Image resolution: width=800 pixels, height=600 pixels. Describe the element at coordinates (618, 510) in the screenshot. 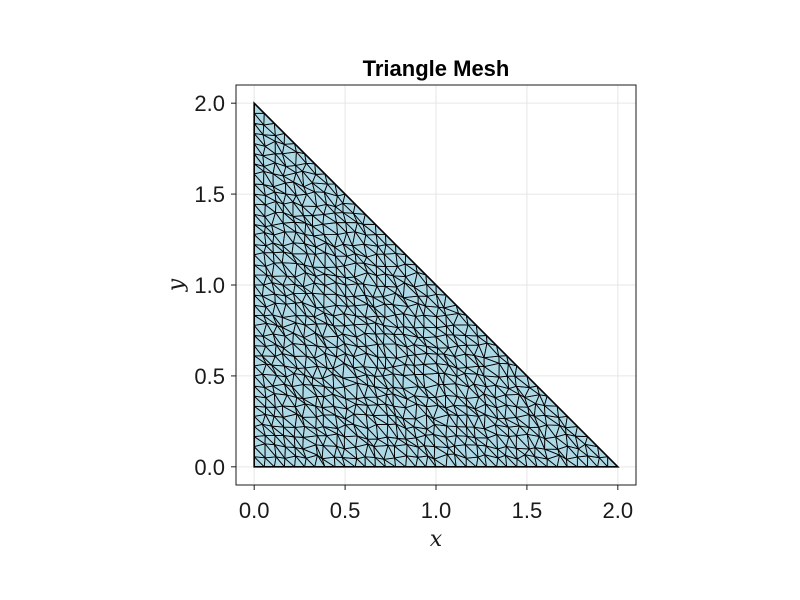

I see `x-tick-label: 2.0` at that location.